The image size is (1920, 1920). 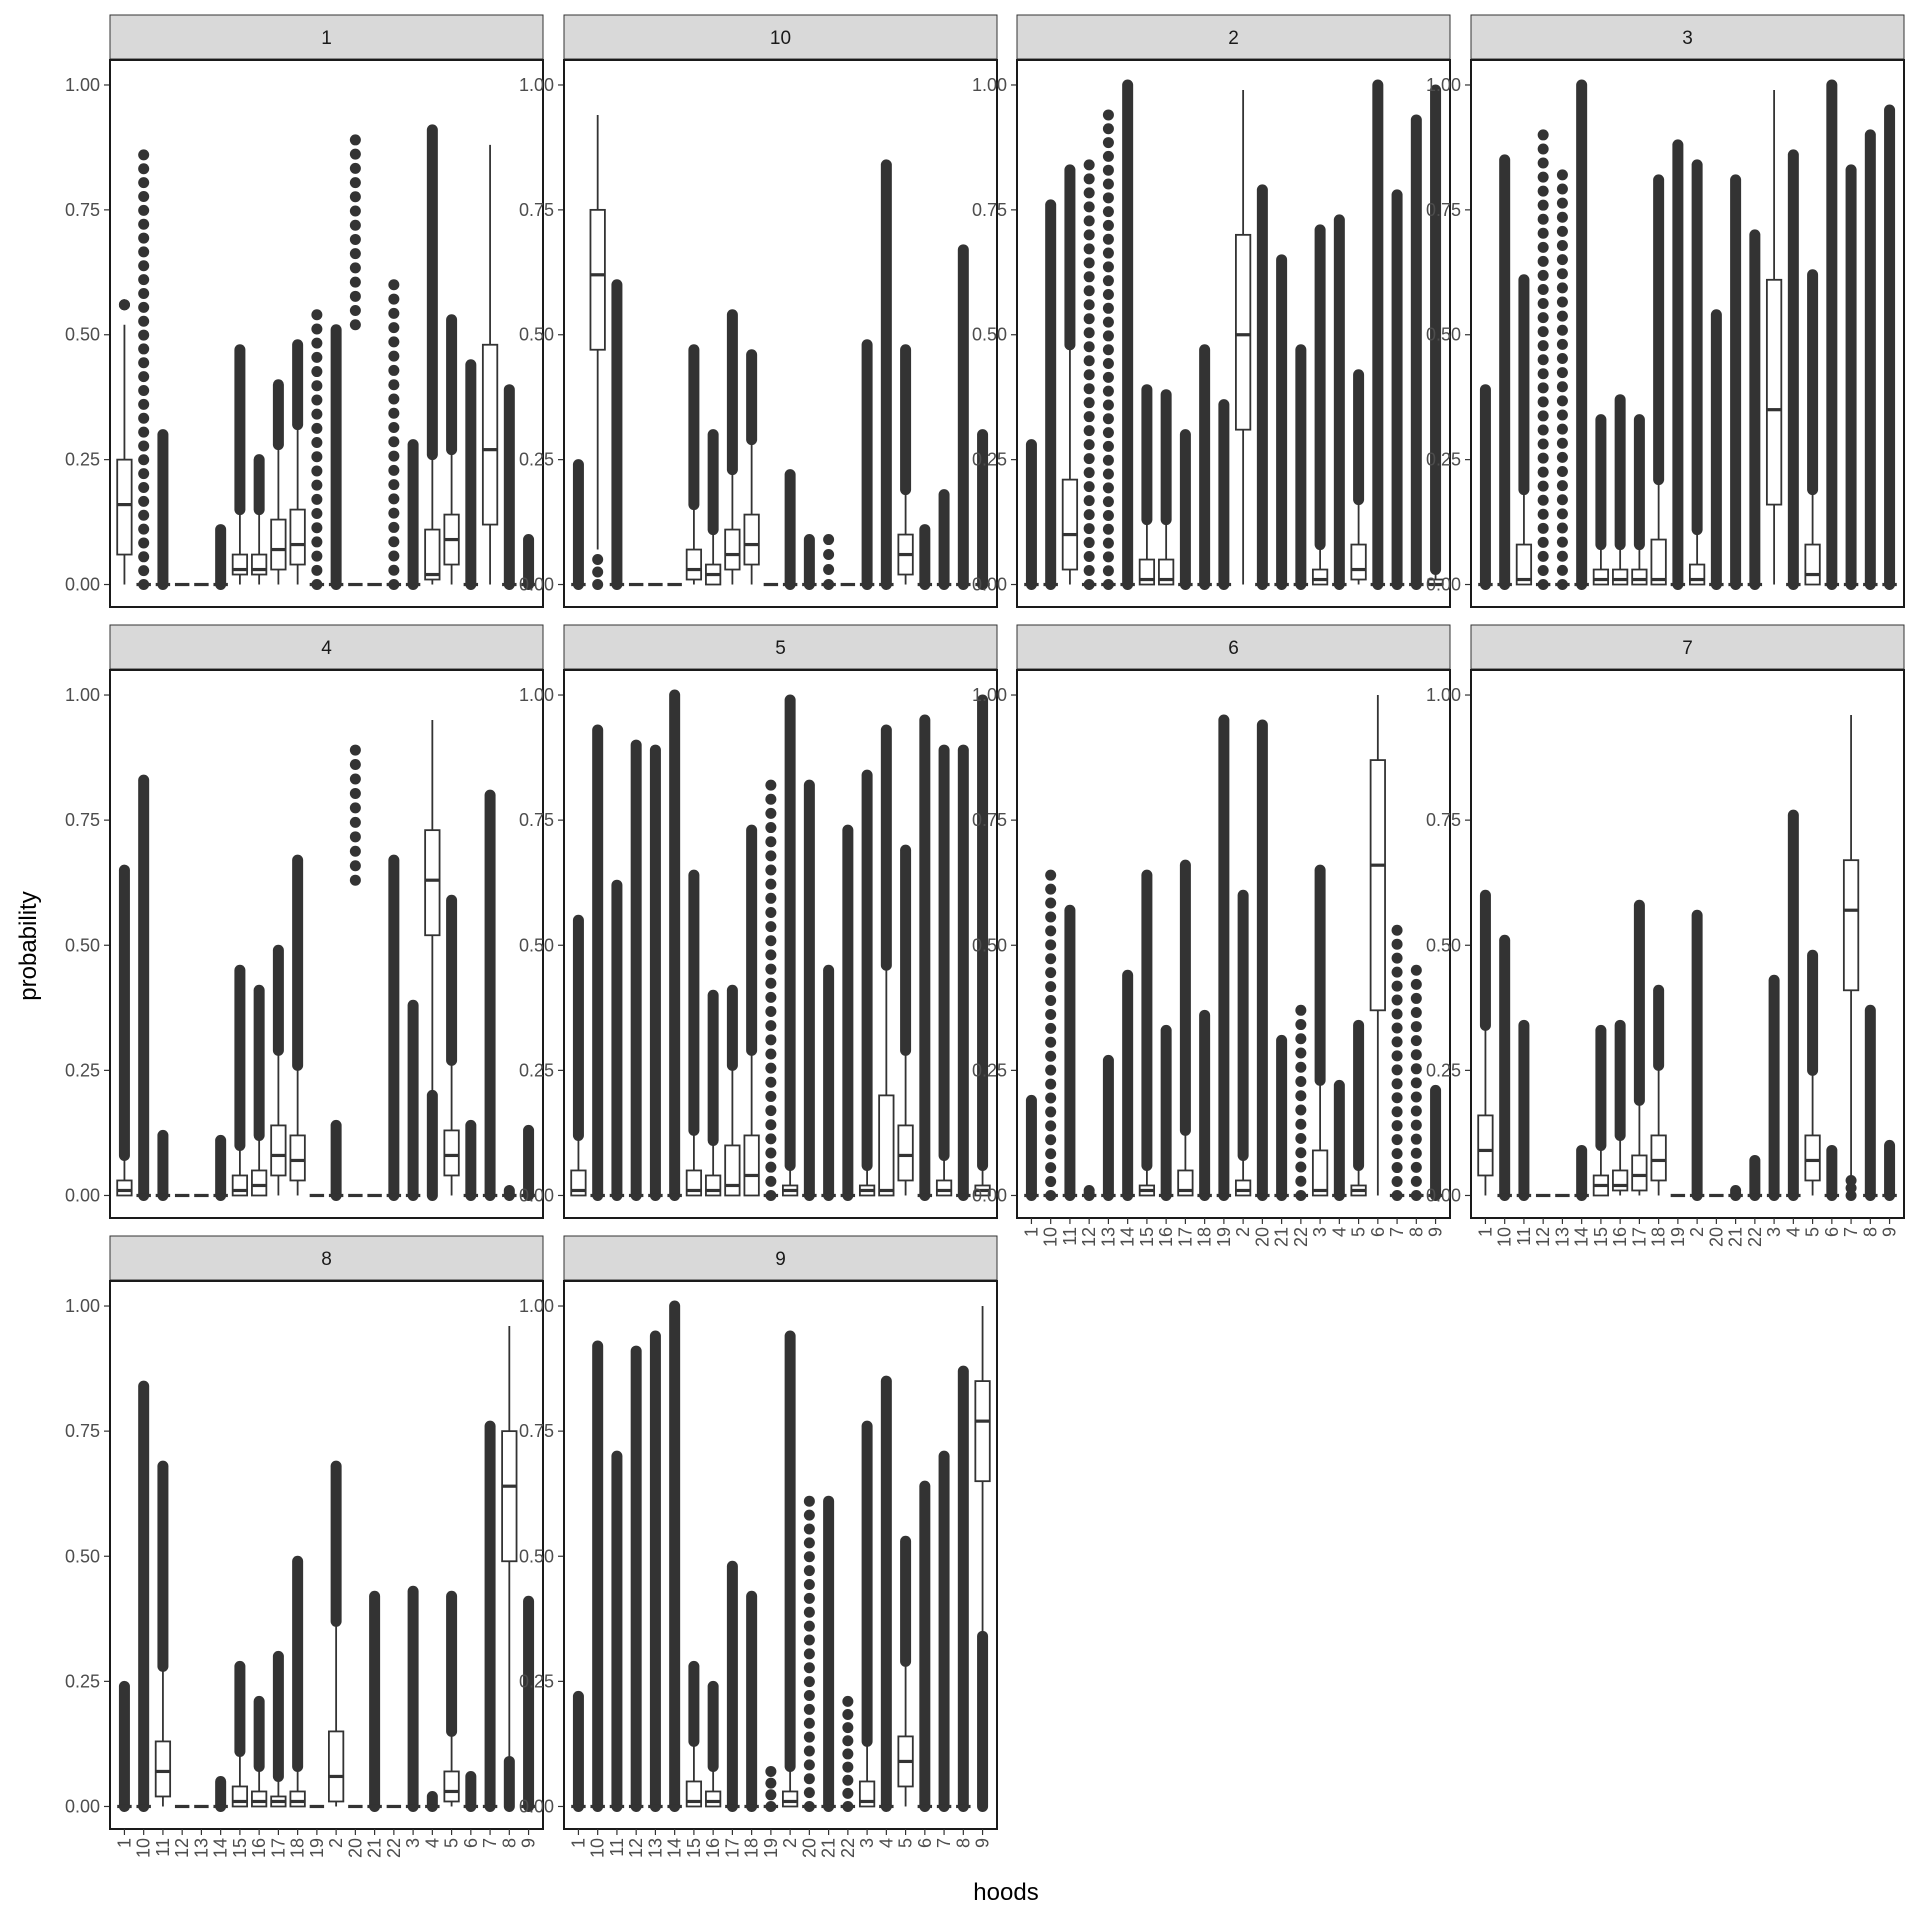 I want to click on y-tick-label: 0.00, so click(x=536, y=1195).